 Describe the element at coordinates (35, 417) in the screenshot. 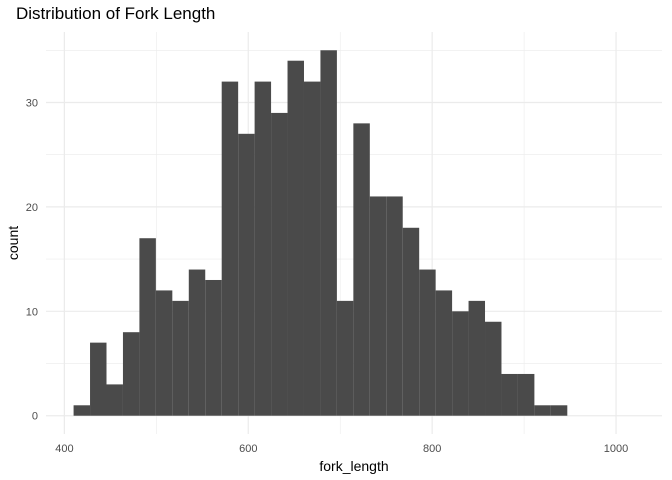

I see `y-tick-label: 0` at that location.